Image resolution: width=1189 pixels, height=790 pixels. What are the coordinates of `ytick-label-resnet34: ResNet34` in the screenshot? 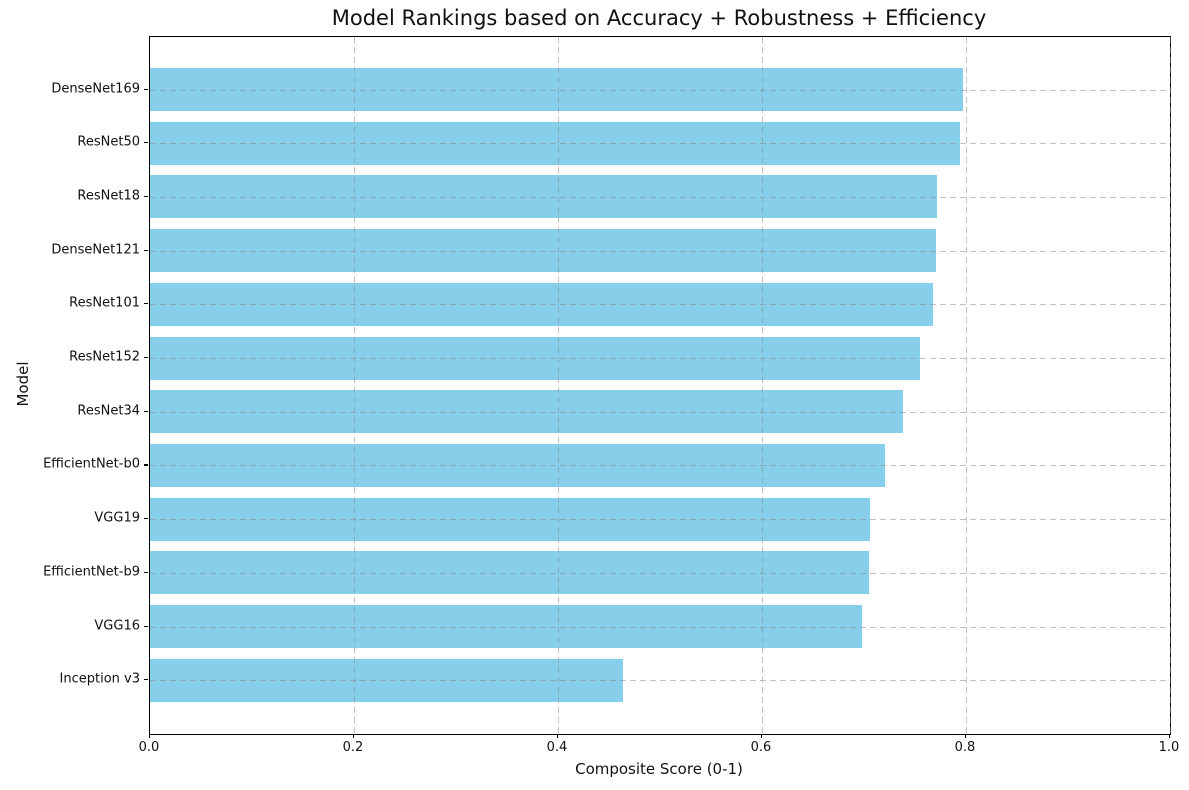 It's located at (108, 411).